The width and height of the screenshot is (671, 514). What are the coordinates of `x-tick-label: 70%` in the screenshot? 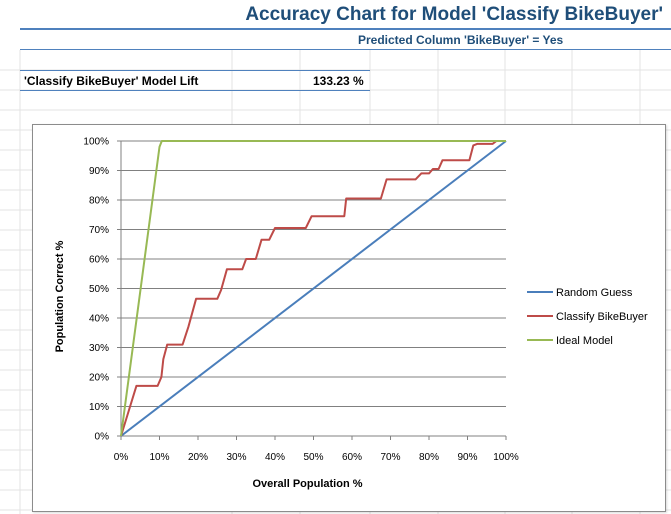 It's located at (390, 457).